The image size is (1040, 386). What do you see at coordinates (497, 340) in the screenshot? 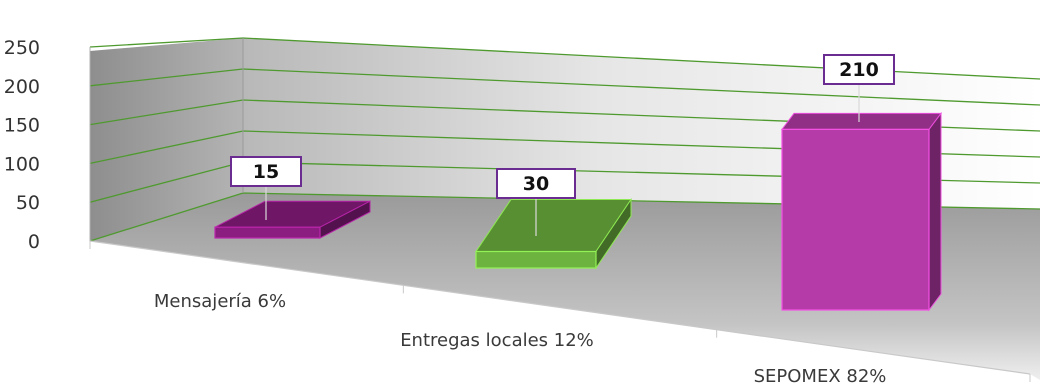
I see `x-category-label: Entregas locales 12%` at bounding box center [497, 340].